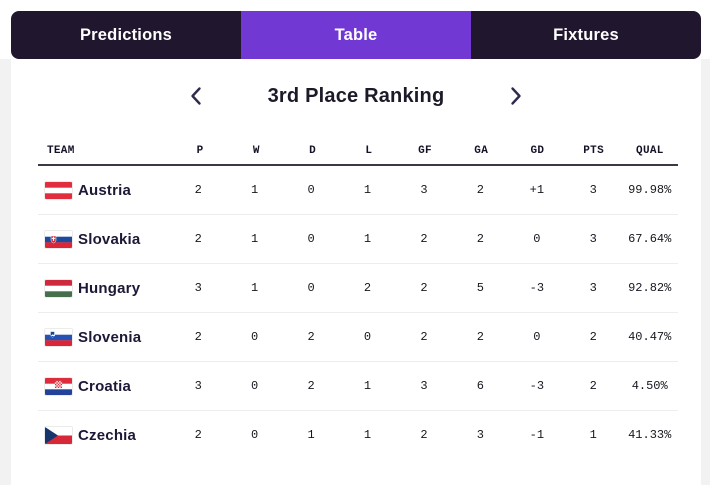 This screenshot has width=710, height=485. What do you see at coordinates (650, 190) in the screenshot?
I see `cell-qualification: 99.98%` at bounding box center [650, 190].